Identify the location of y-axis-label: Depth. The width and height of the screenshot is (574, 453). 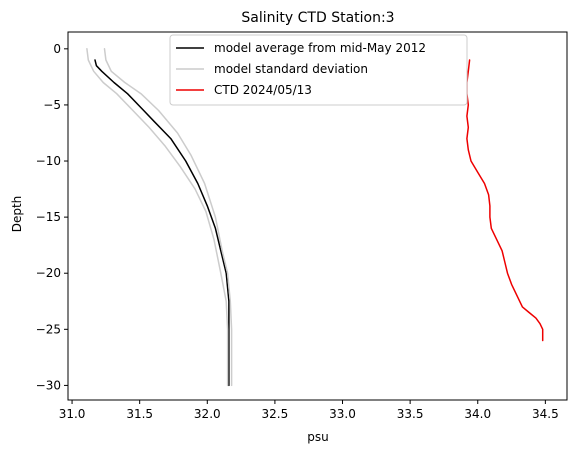
(17, 214).